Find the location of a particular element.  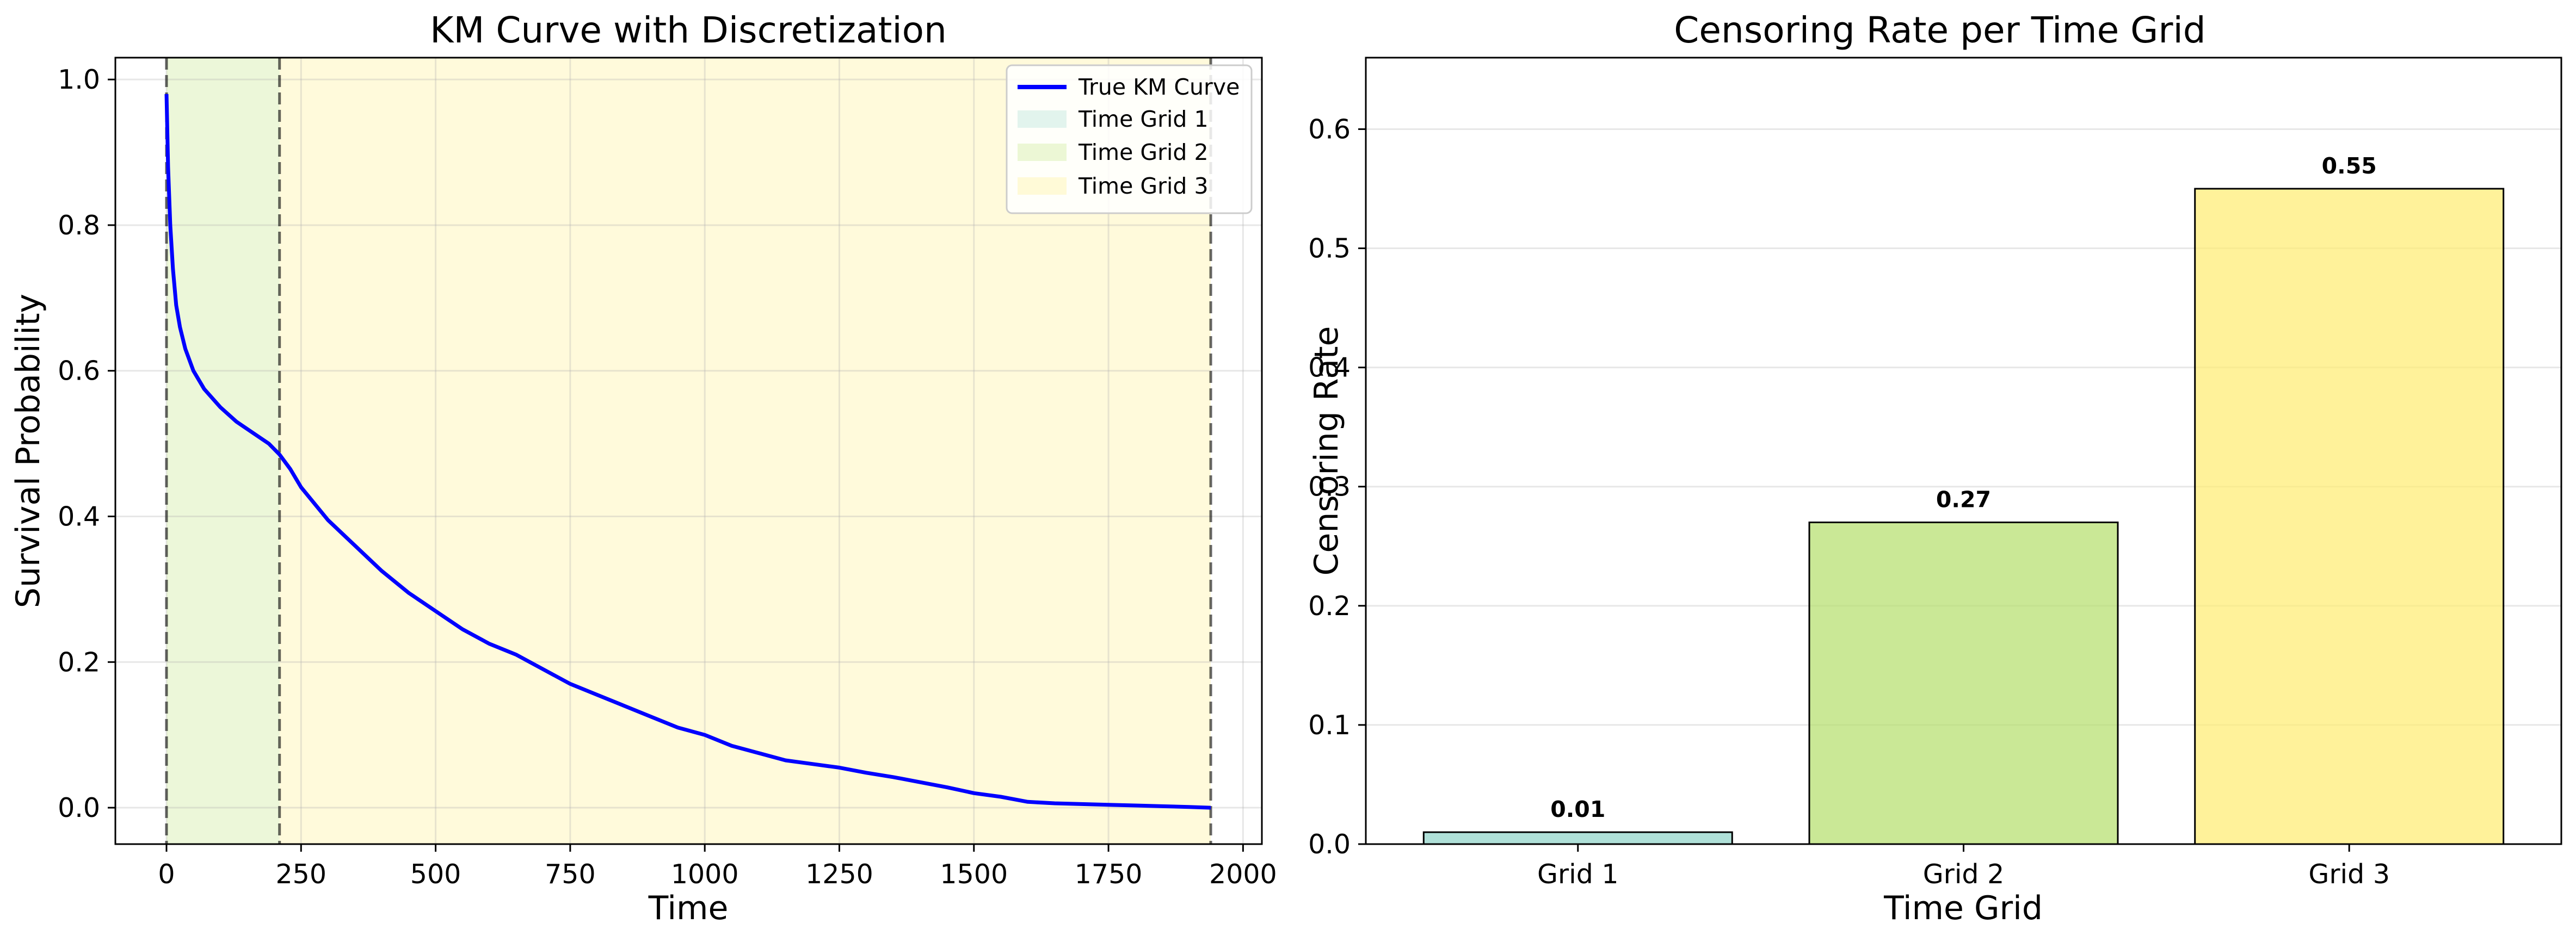

legend-frame is located at coordinates (1129, 139).